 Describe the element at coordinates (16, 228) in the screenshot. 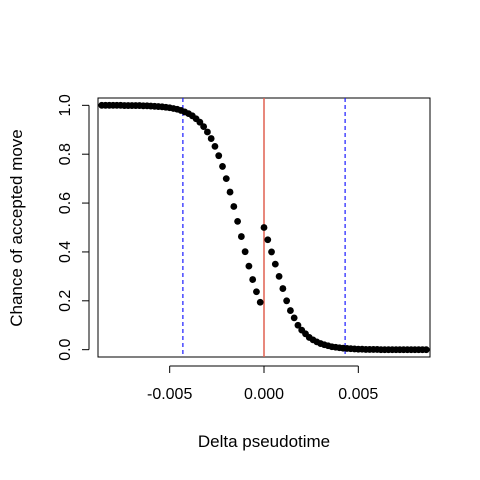

I see `y-axis-title: Chance of accepted move` at that location.